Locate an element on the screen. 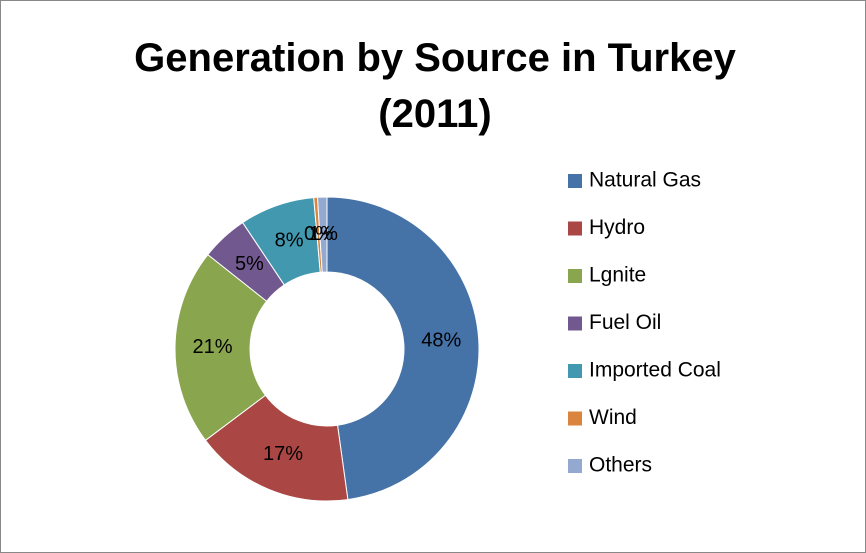 Image resolution: width=866 pixels, height=553 pixels. data-label: 8% is located at coordinates (289, 240).